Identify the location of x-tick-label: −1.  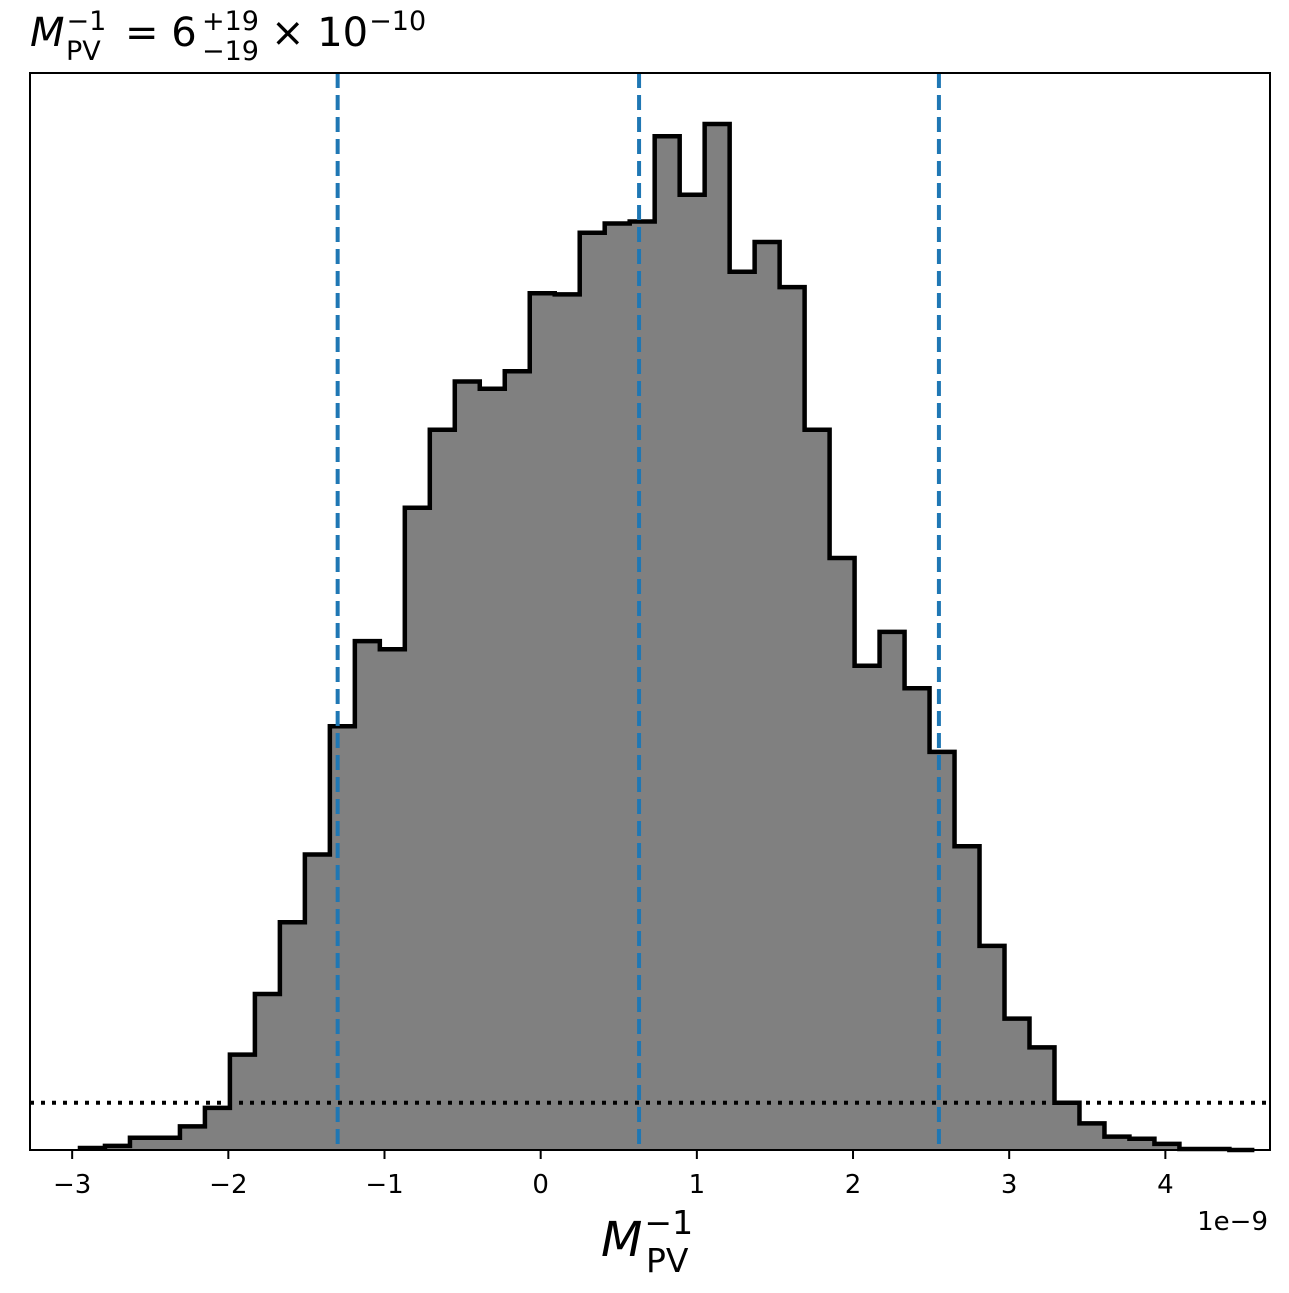
(384, 1185).